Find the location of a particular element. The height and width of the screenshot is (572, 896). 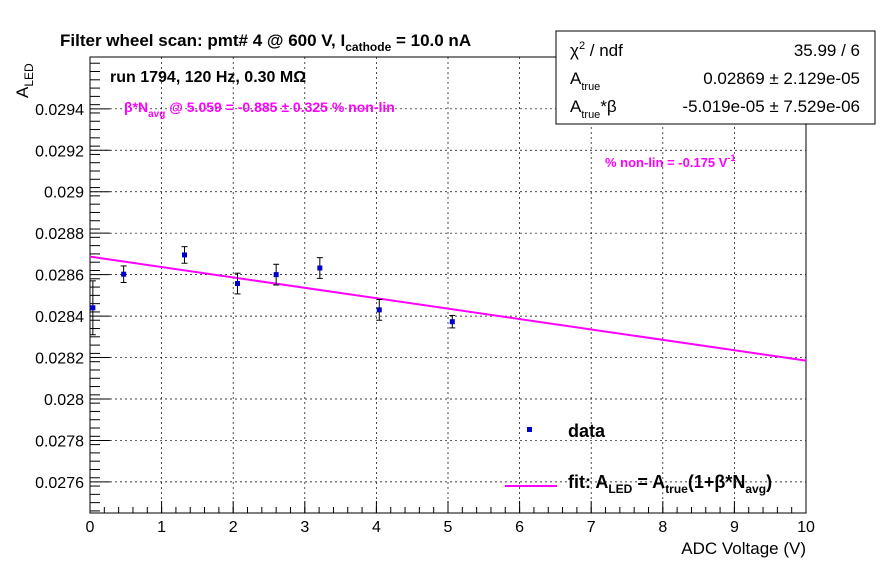

stats-chi2-value: 35.99 / 6 is located at coordinates (827, 50).